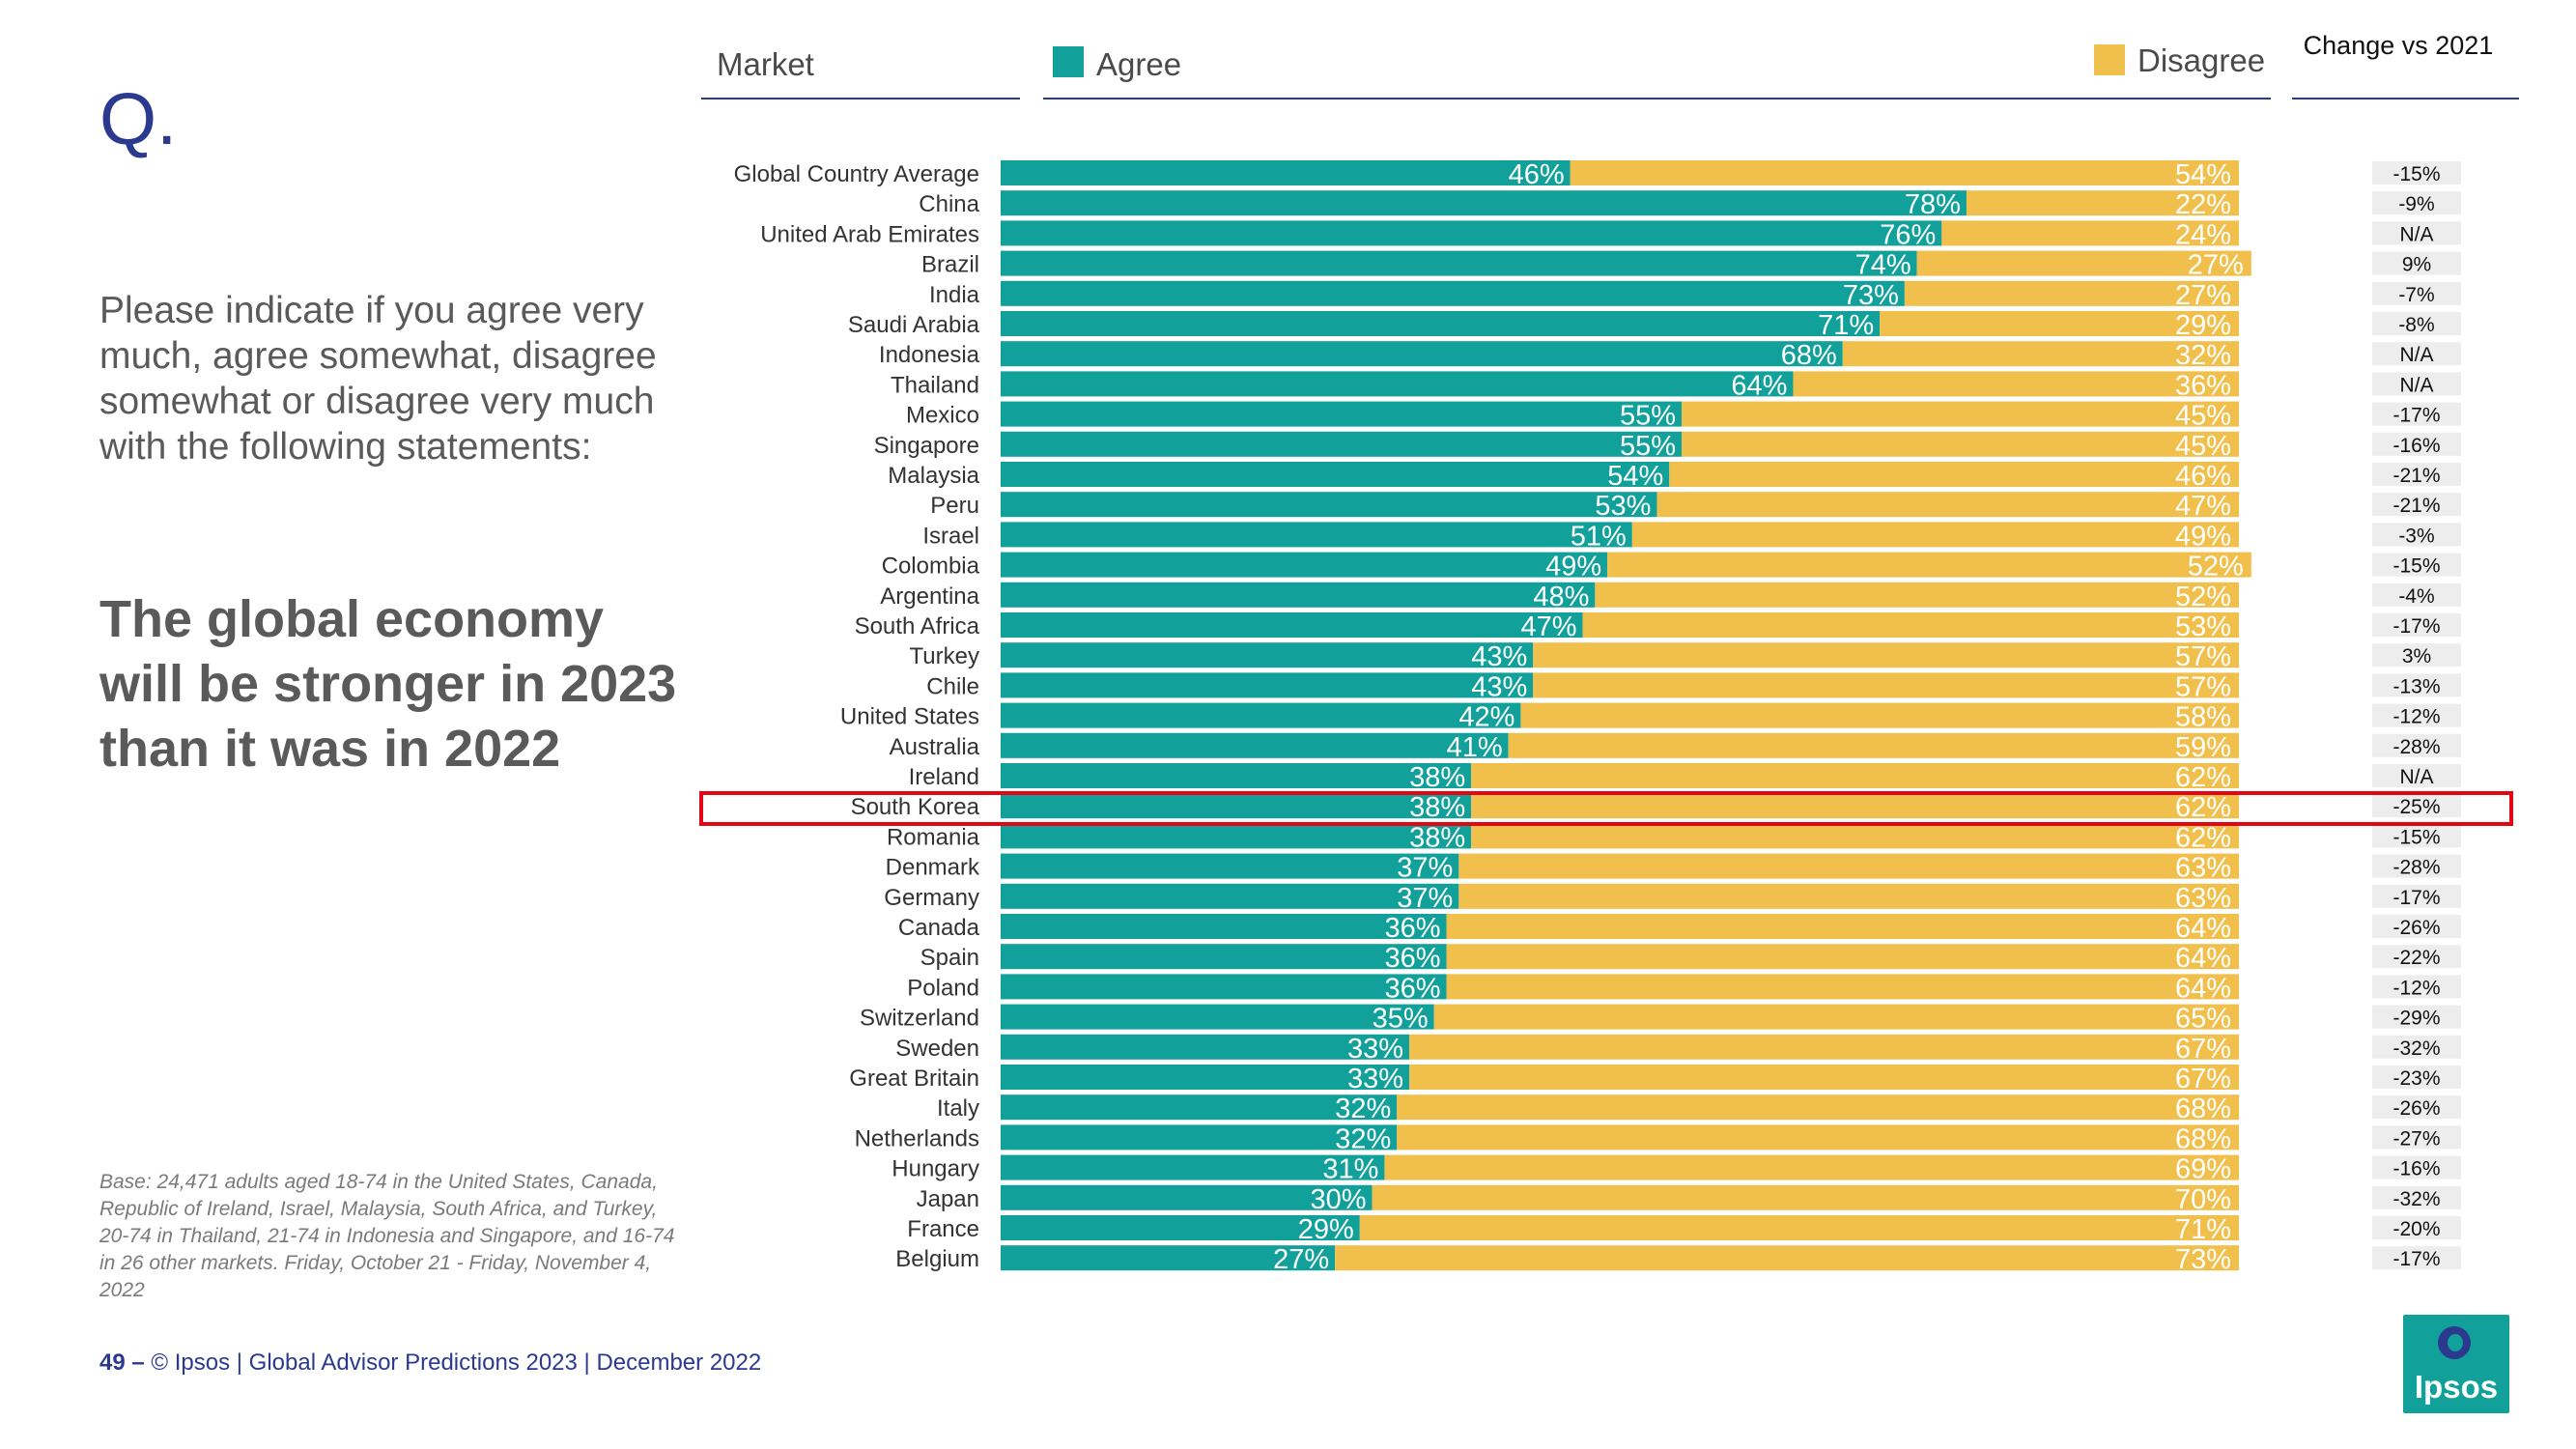  Describe the element at coordinates (2416, 686) in the screenshot. I see `change-value: -13%` at that location.